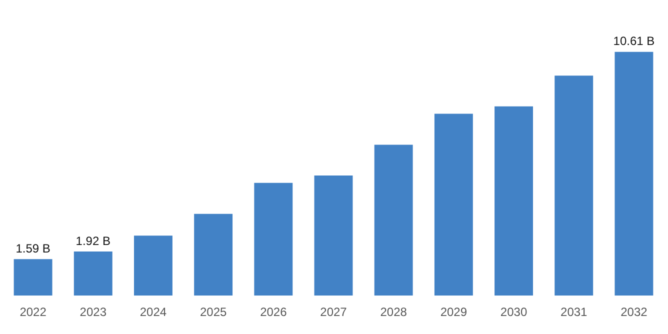  Describe the element at coordinates (93, 241) in the screenshot. I see `data-label: 1.92 B` at that location.